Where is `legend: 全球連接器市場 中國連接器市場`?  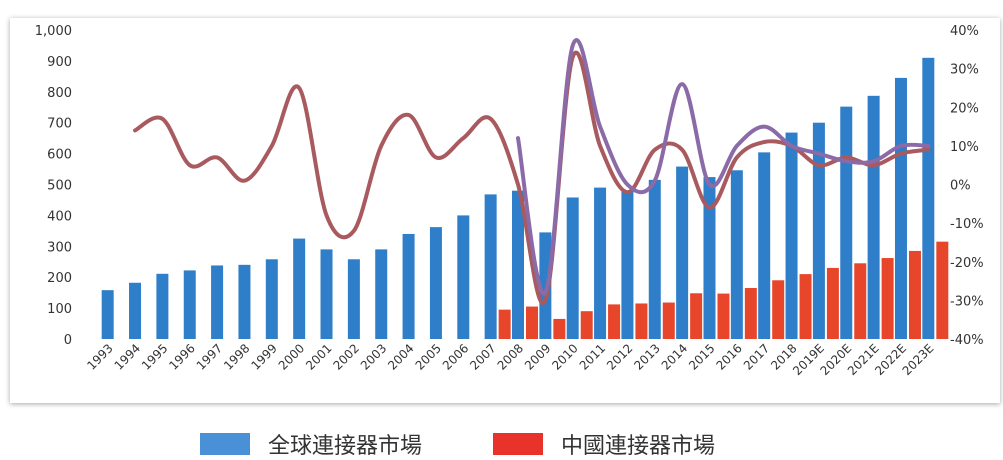
legend: 全球連接器市場 中國連接器市場 is located at coordinates (501, 439).